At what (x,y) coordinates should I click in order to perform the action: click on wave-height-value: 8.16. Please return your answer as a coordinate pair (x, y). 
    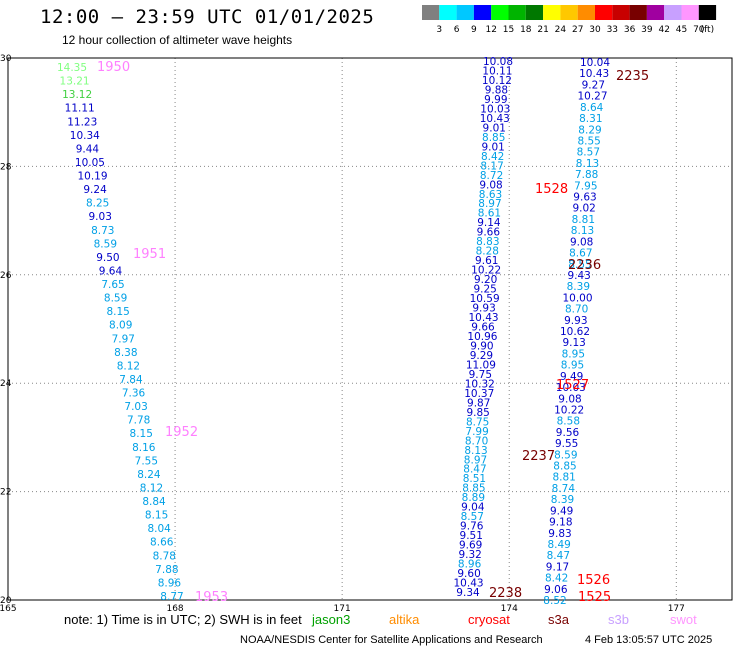
    Looking at the image, I should click on (144, 448).